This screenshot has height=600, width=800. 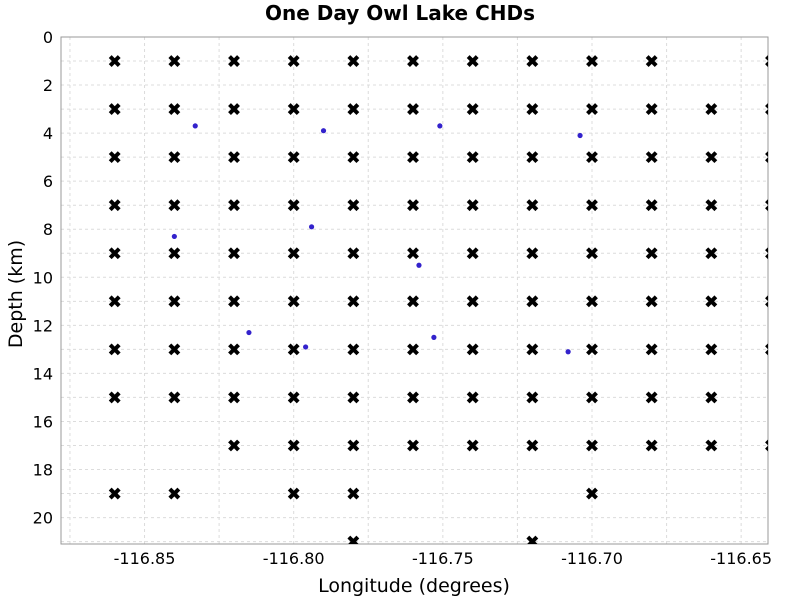 I want to click on x-axis-ticks: -116.85 -116.80 -116.75 -116.70 -116.65, so click(x=443, y=558).